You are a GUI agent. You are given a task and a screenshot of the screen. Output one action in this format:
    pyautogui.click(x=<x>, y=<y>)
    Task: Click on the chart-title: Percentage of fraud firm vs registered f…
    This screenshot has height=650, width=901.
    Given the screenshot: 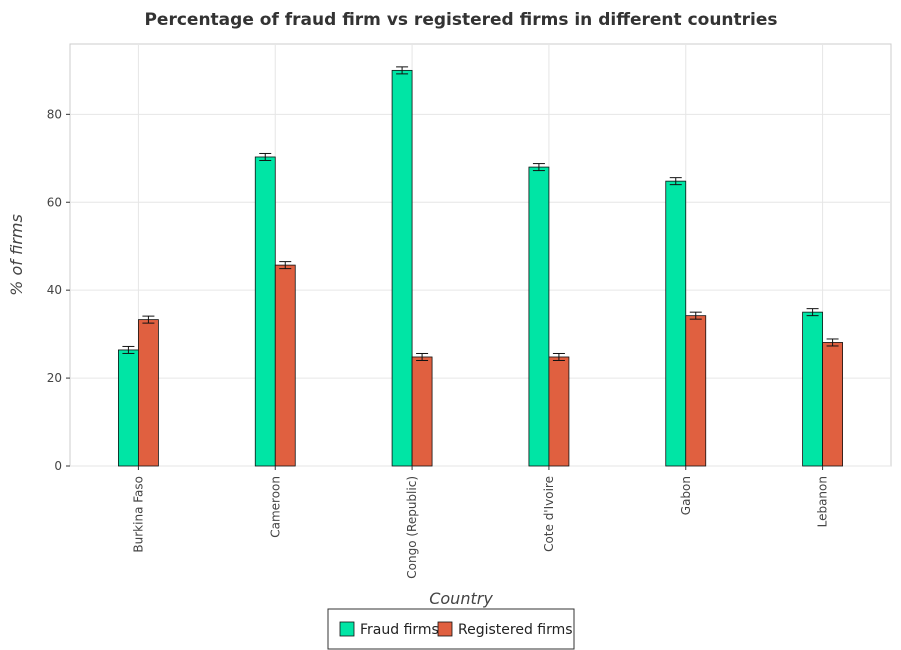 What is the action you would take?
    pyautogui.click(x=460, y=20)
    